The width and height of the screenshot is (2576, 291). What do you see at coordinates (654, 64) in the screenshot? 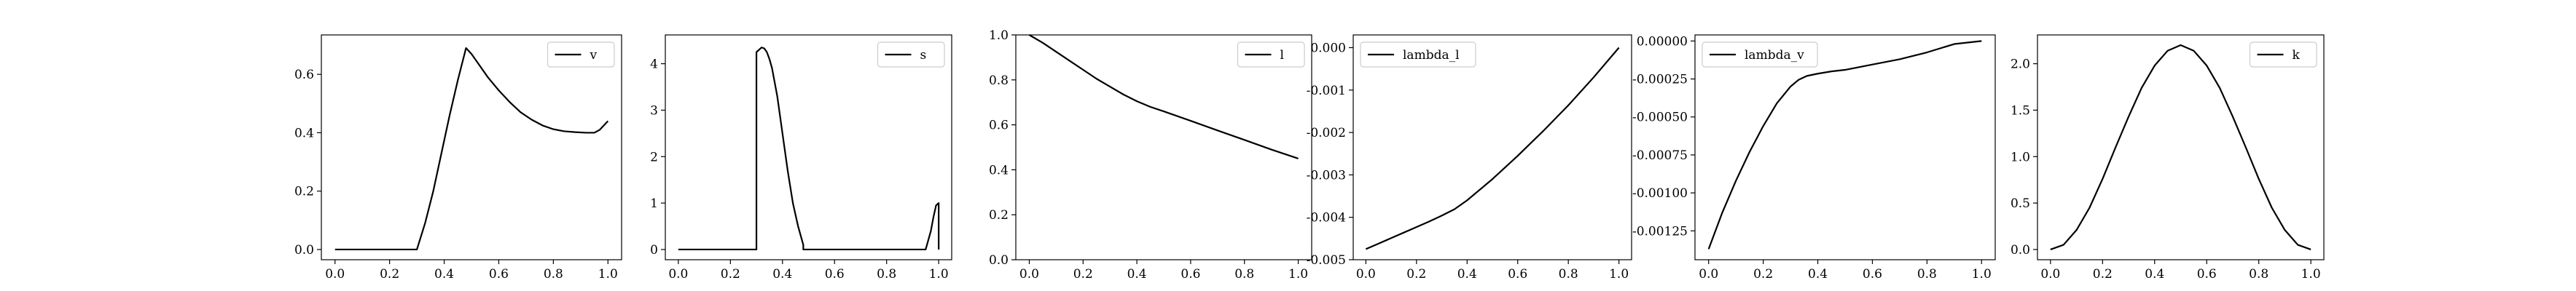
I see `y-tick-label: 4` at bounding box center [654, 64].